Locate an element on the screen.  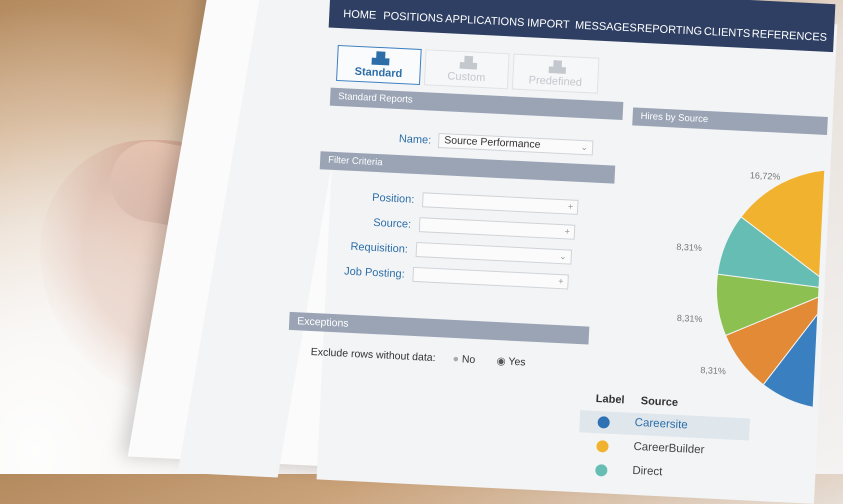
select-value: Source Performance is located at coordinates (492, 142).